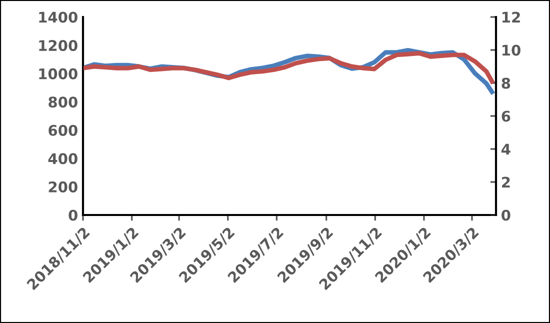  I want to click on y2-tick-label: 8, so click(506, 83).